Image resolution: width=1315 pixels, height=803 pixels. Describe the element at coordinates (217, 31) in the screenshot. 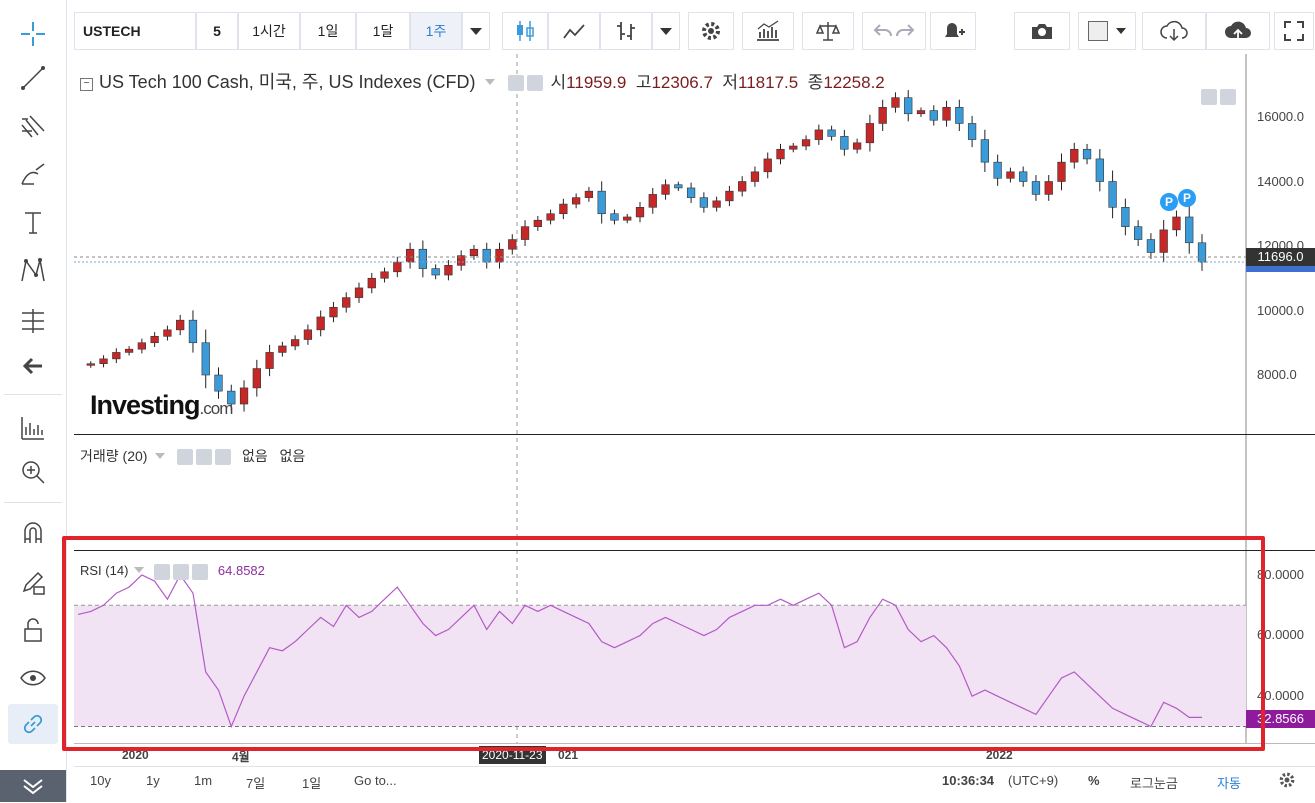

I see `interval-input: 5` at that location.